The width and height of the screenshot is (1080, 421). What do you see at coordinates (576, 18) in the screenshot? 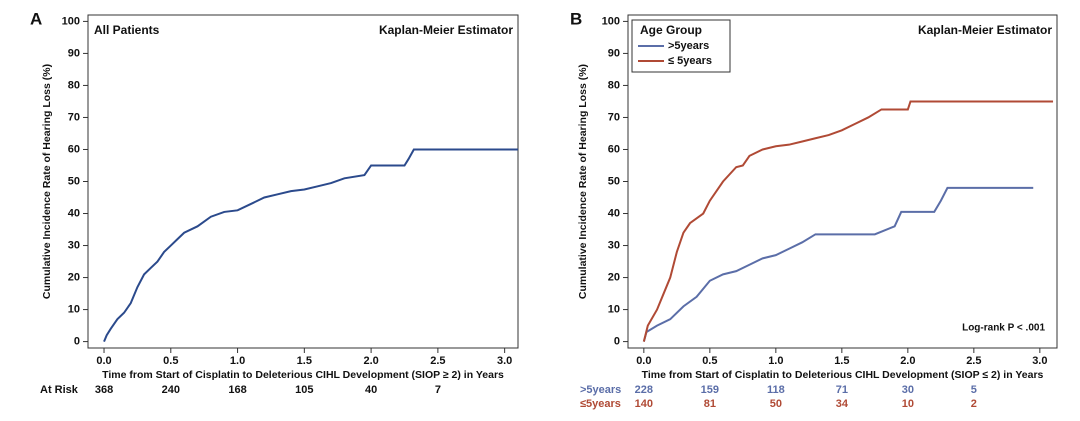
I see `panel-letter: B` at bounding box center [576, 18].